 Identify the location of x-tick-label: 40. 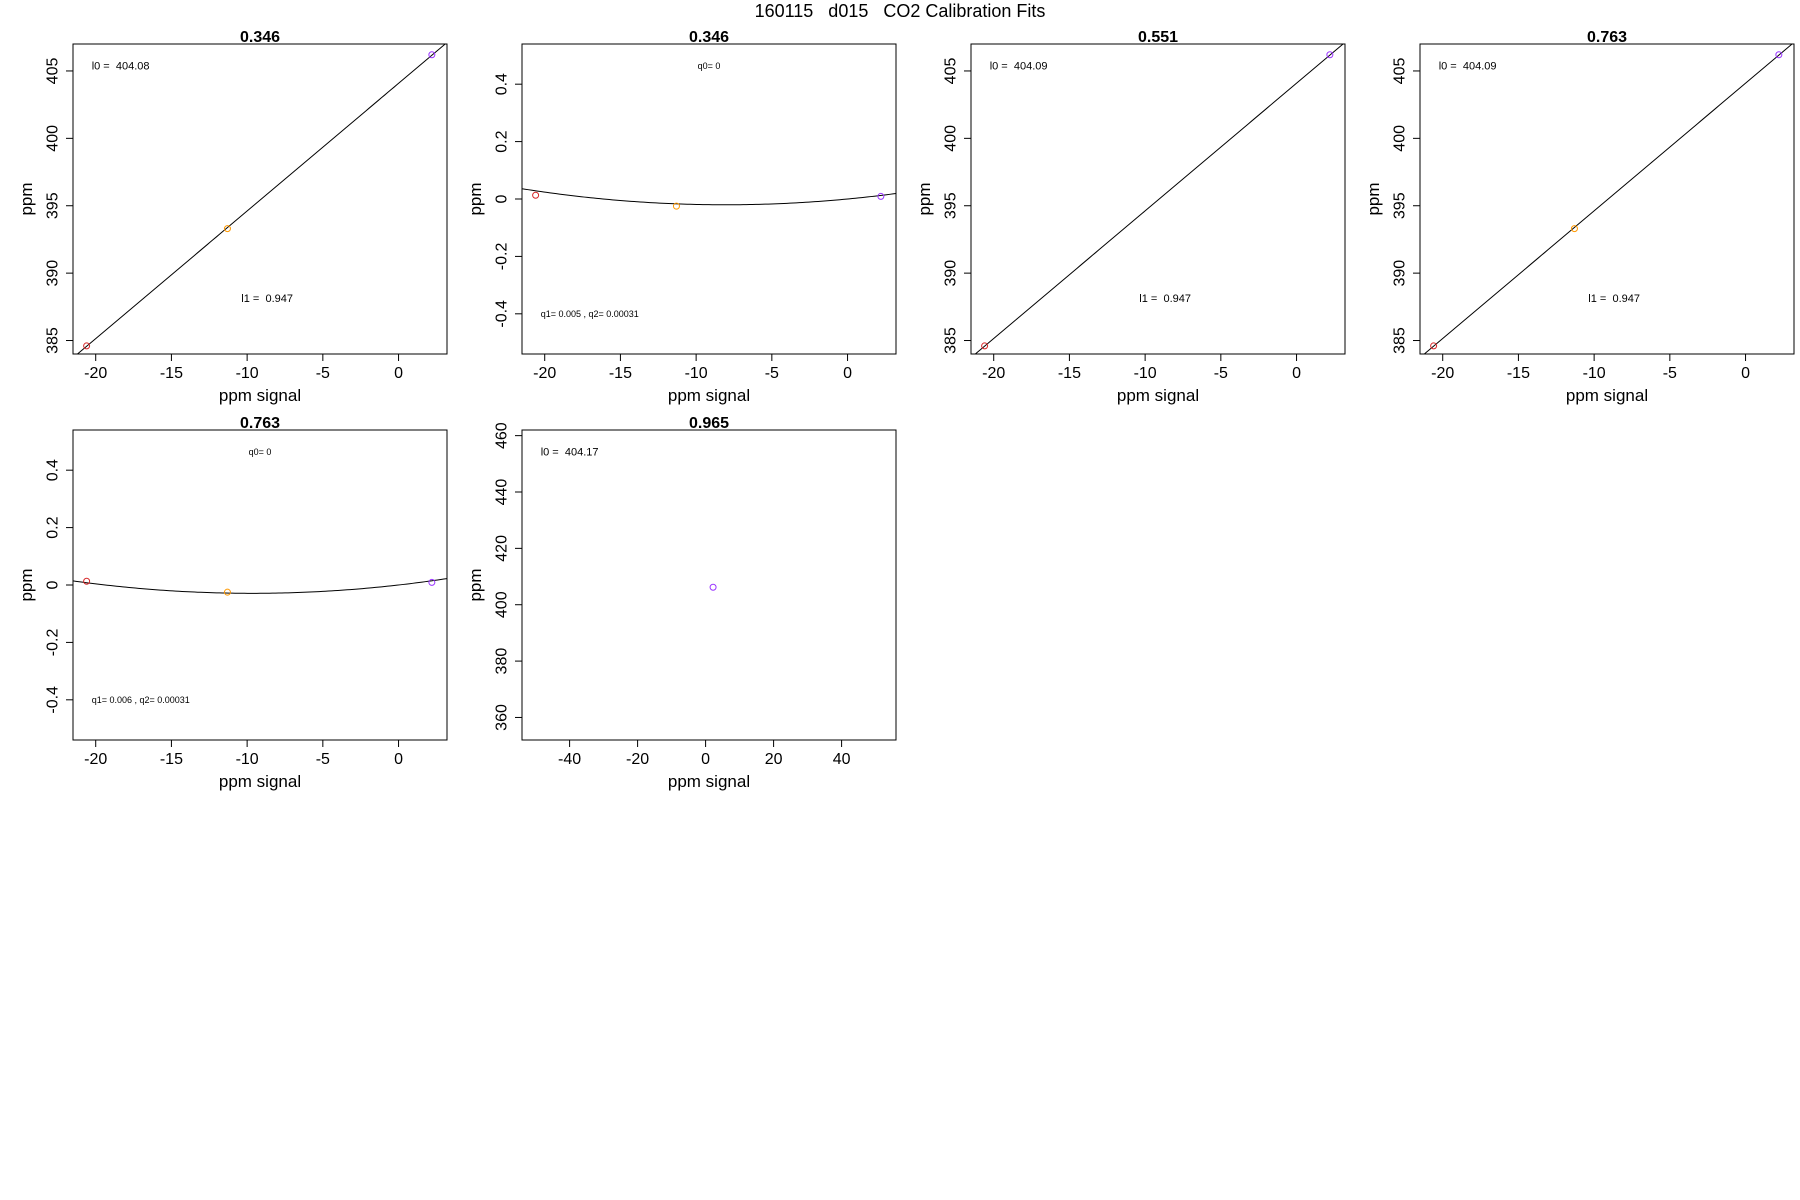
(842, 759).